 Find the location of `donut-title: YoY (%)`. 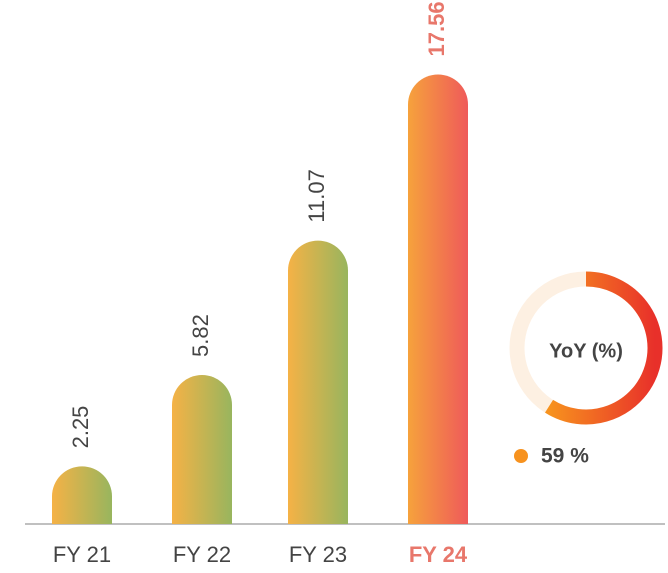

donut-title: YoY (%) is located at coordinates (586, 351).